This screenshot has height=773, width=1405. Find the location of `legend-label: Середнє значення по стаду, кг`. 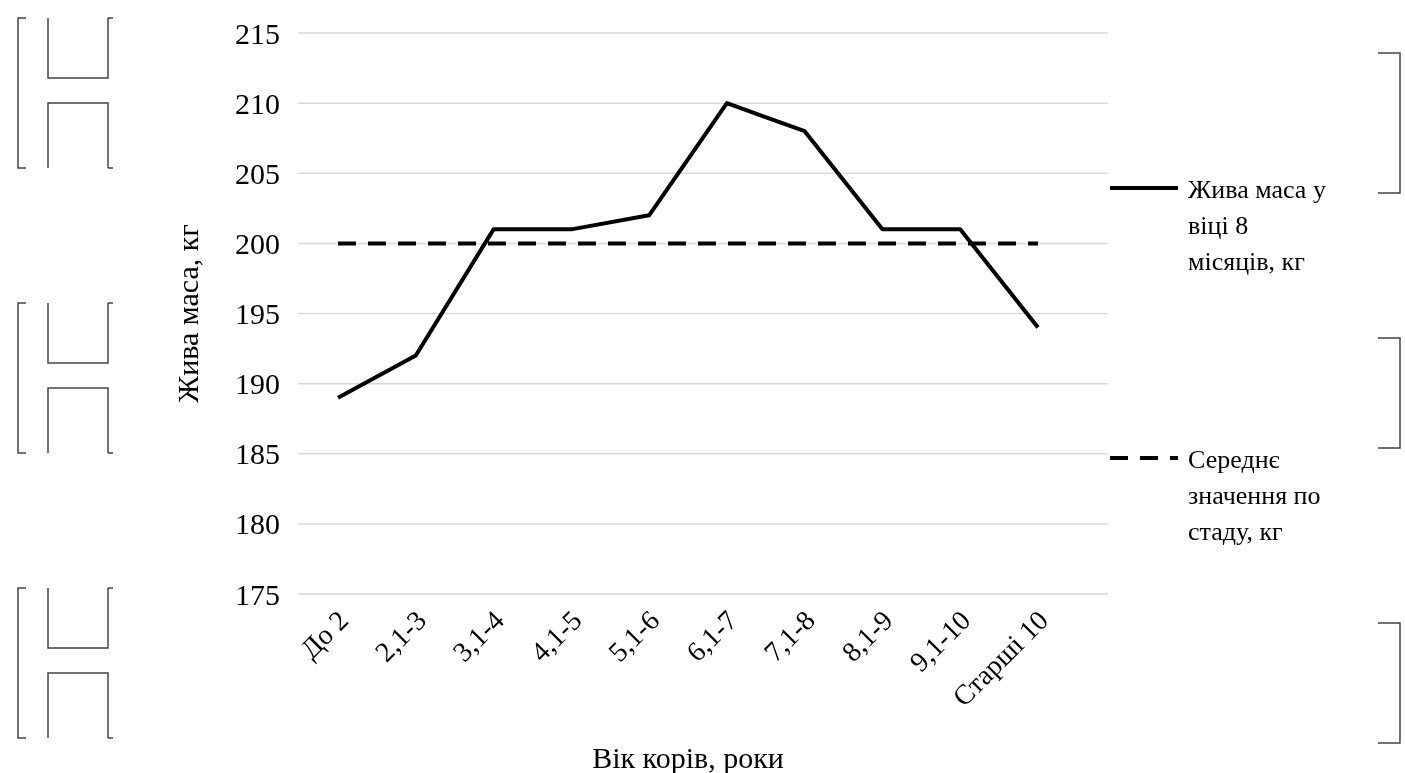

legend-label: Середнє значення по стаду, кг is located at coordinates (1254, 495).